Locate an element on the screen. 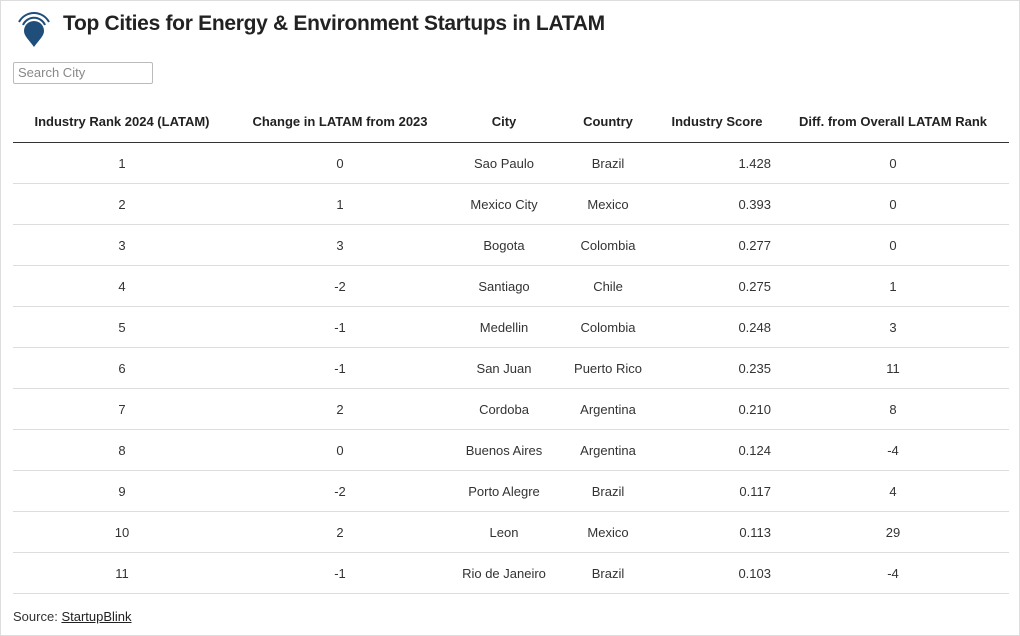 The width and height of the screenshot is (1020, 636). logo is located at coordinates (34, 29).